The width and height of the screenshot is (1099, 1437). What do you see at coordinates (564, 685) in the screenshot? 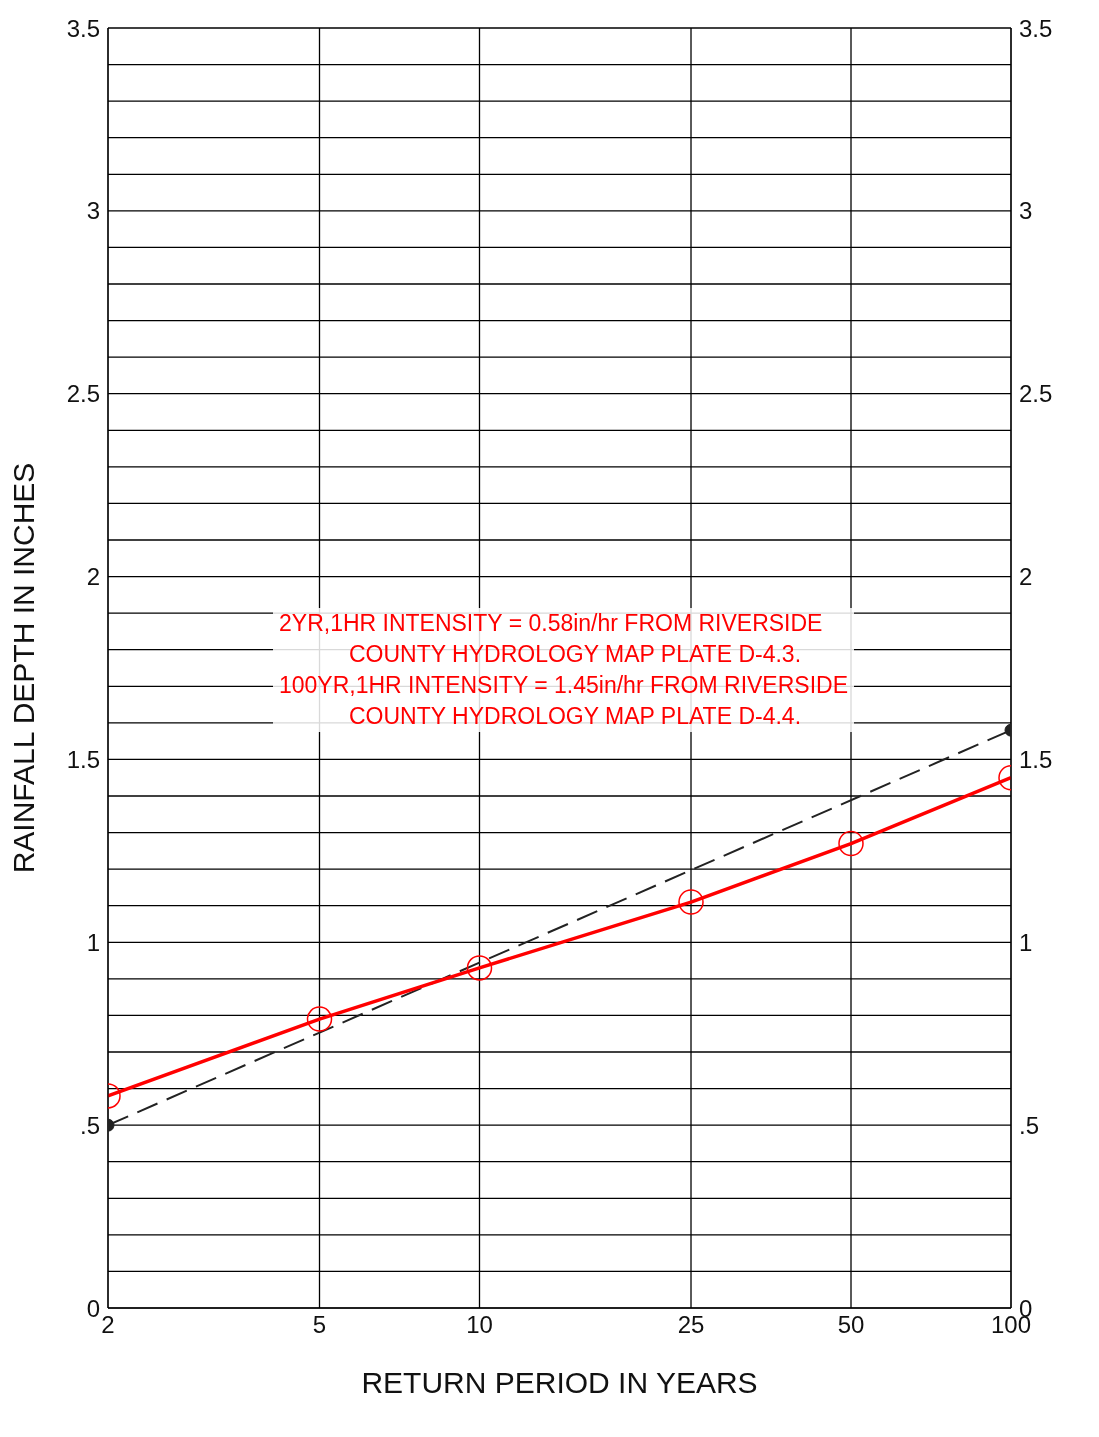
I see `annotation: 100YR,1HR INTENSITY = 1.45in/hr FROM RIVERSIDE` at bounding box center [564, 685].